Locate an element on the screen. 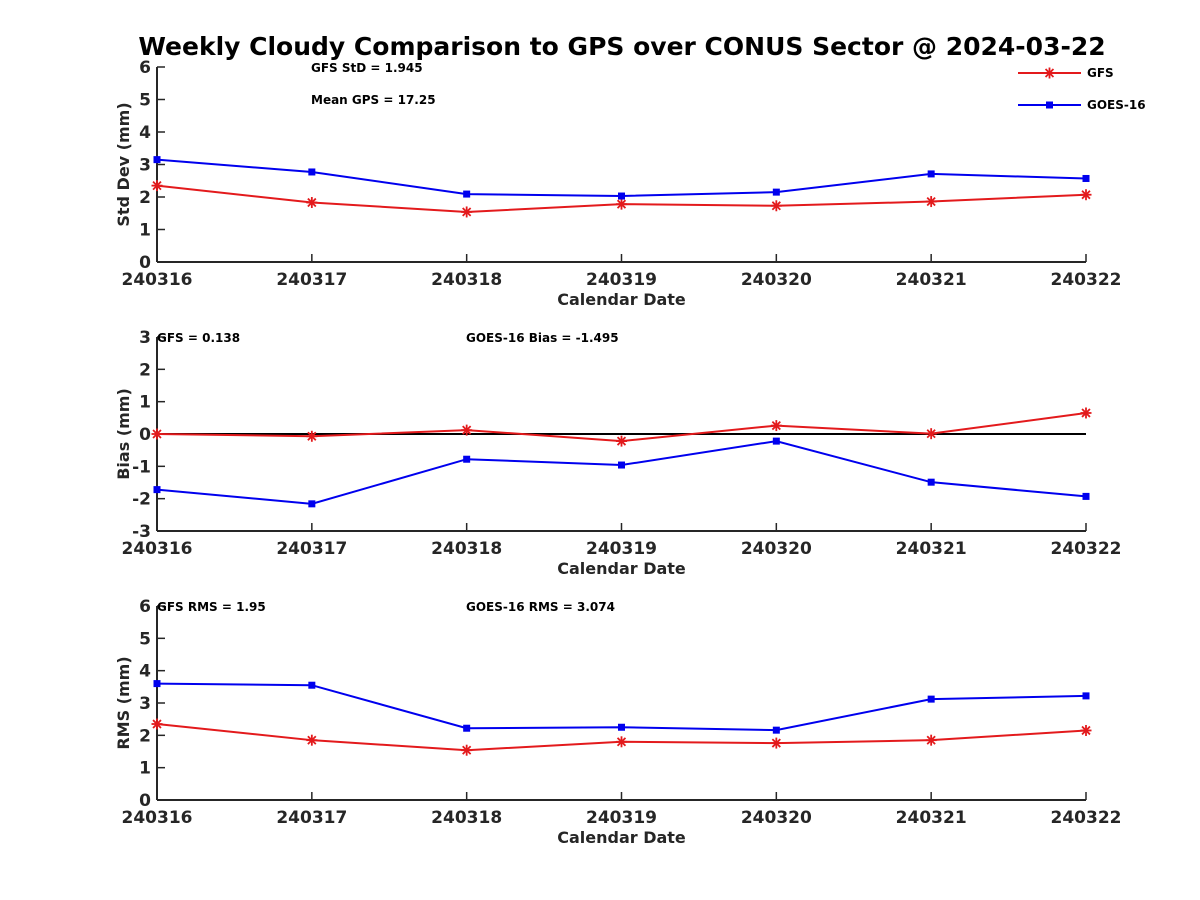  stat-annotation: GOES-16 RMS = 3.074 is located at coordinates (540, 607).